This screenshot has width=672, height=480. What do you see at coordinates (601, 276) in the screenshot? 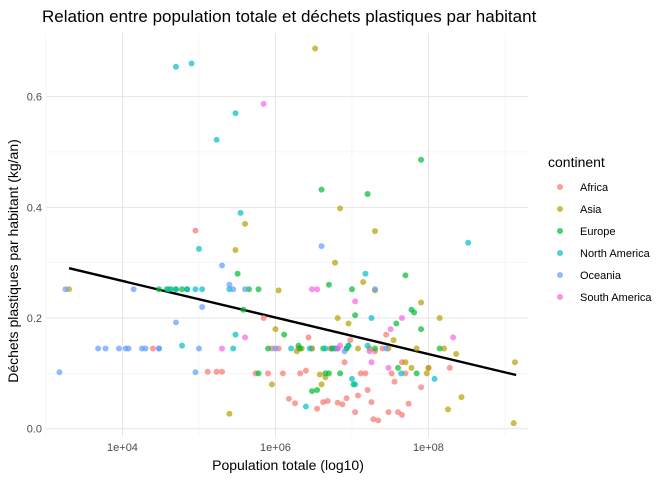
I see `legend-label-oceania: Oceania` at bounding box center [601, 276].